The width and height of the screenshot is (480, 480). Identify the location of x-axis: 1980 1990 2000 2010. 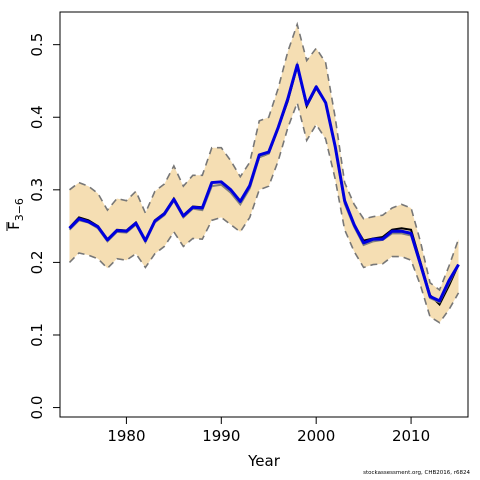
(268, 431).